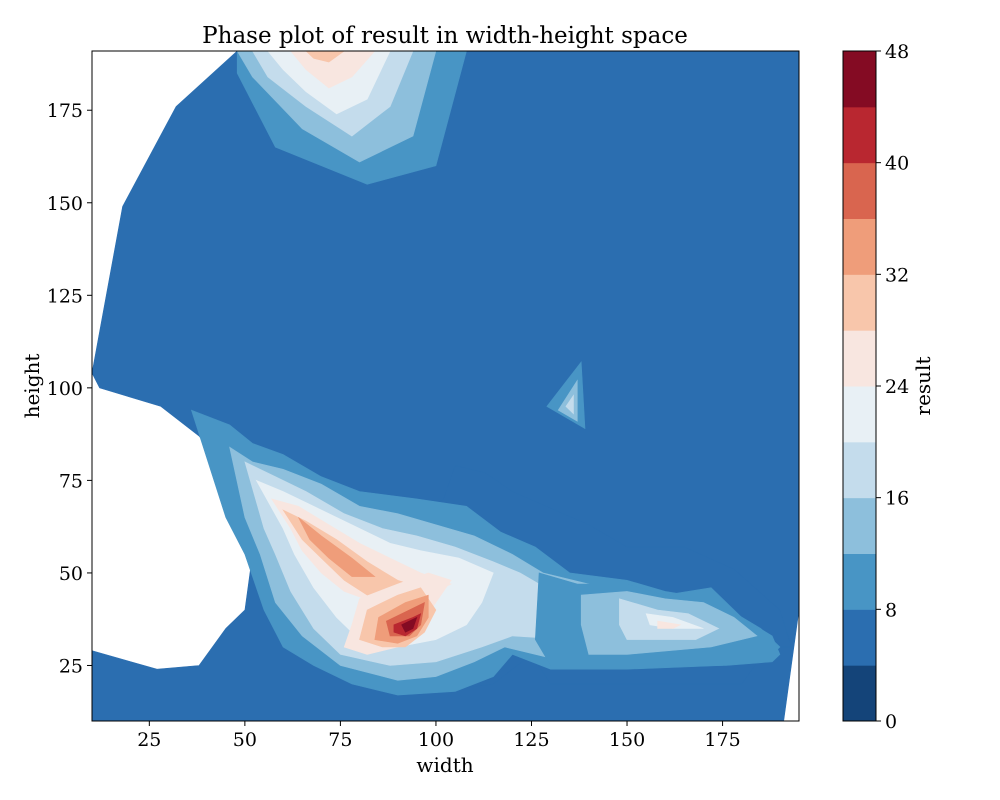 The width and height of the screenshot is (1000, 800). I want to click on y-tick-label: 125, so click(65, 296).